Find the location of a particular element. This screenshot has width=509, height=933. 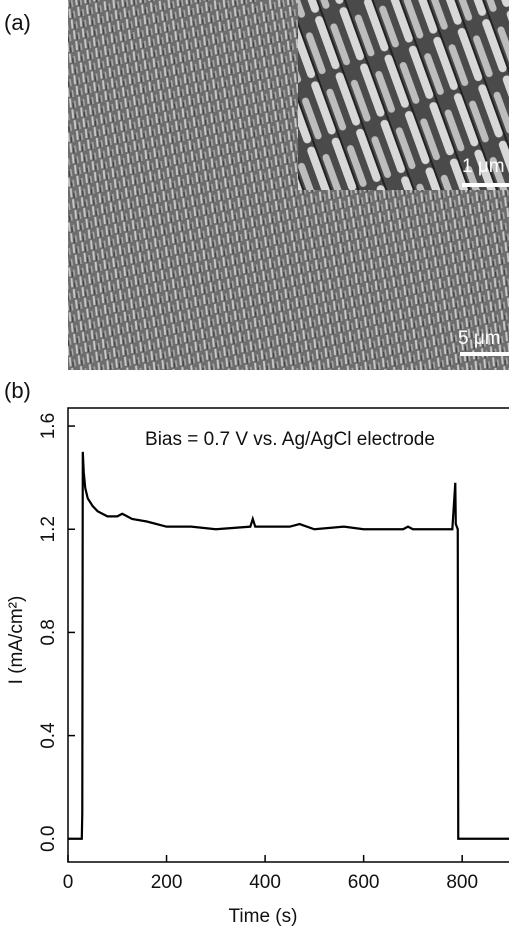

x-tick-label: 0 is located at coordinates (68, 882).